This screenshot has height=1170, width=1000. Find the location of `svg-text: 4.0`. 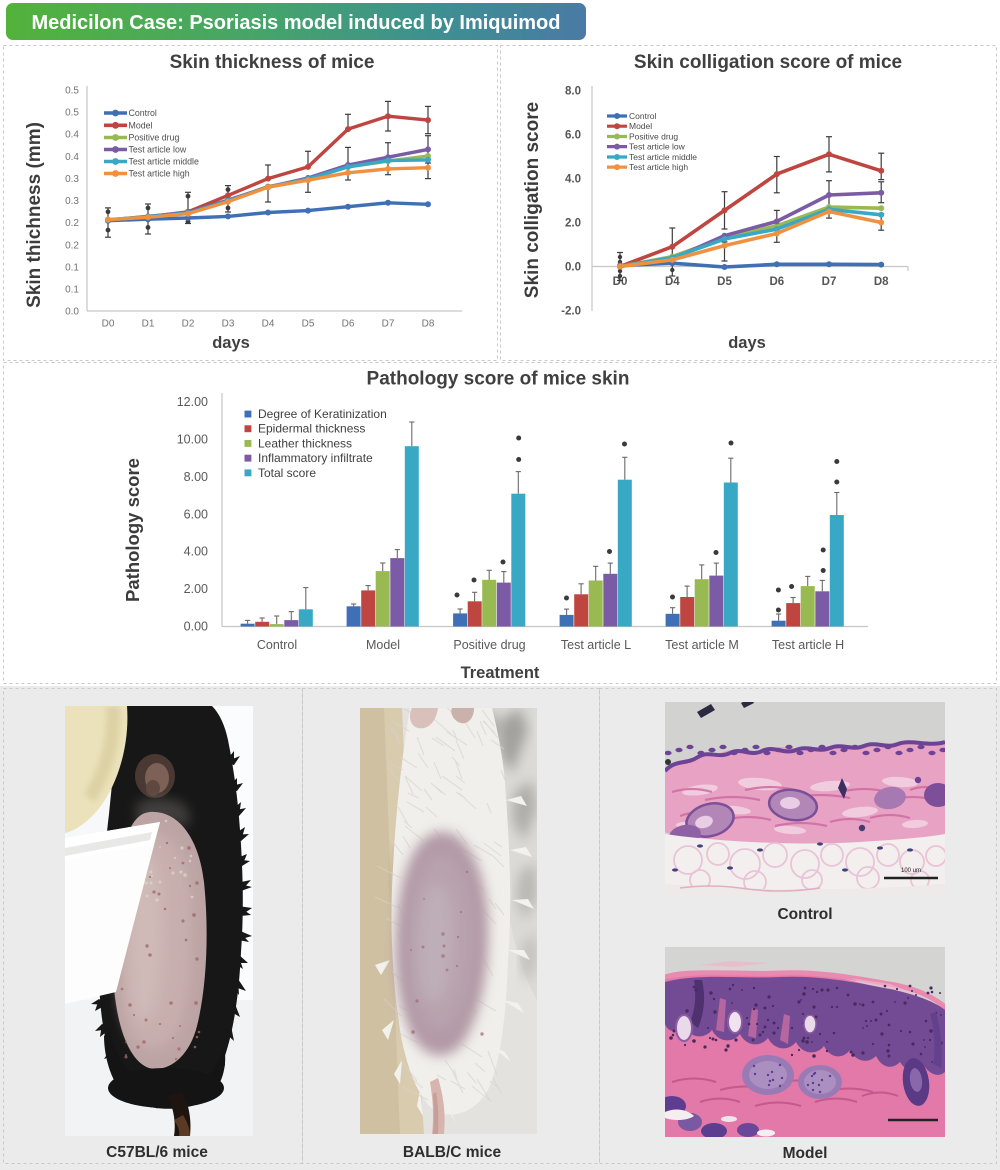

svg-text: 4.0 is located at coordinates (573, 180).